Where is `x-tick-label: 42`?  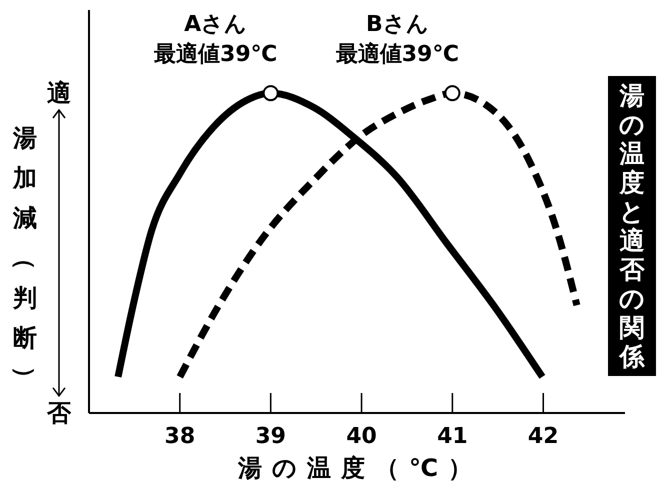
x-tick-label: 42 is located at coordinates (543, 436).